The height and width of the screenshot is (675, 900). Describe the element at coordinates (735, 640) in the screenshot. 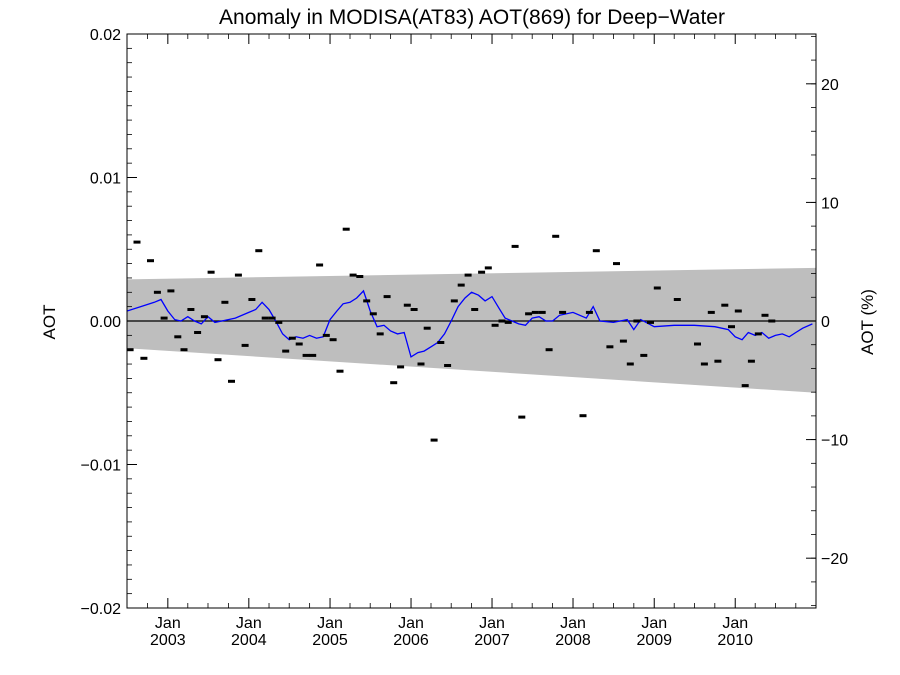

I see `x-tick-label-year: 2010` at that location.